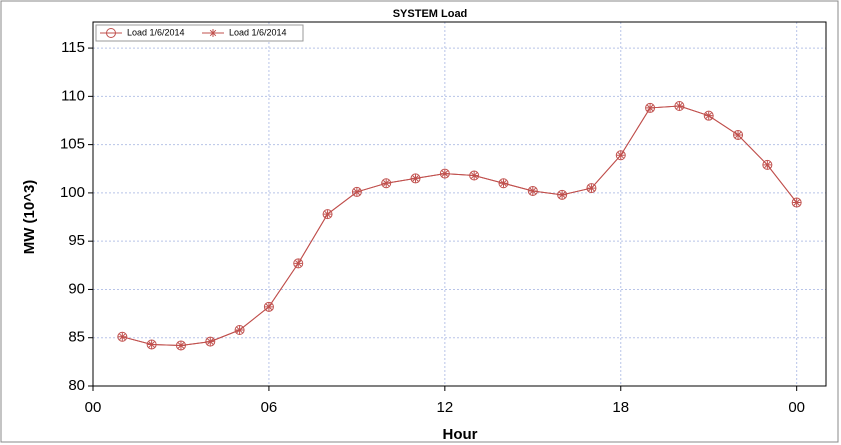 The height and width of the screenshot is (445, 841). I want to click on legend, so click(199, 33).